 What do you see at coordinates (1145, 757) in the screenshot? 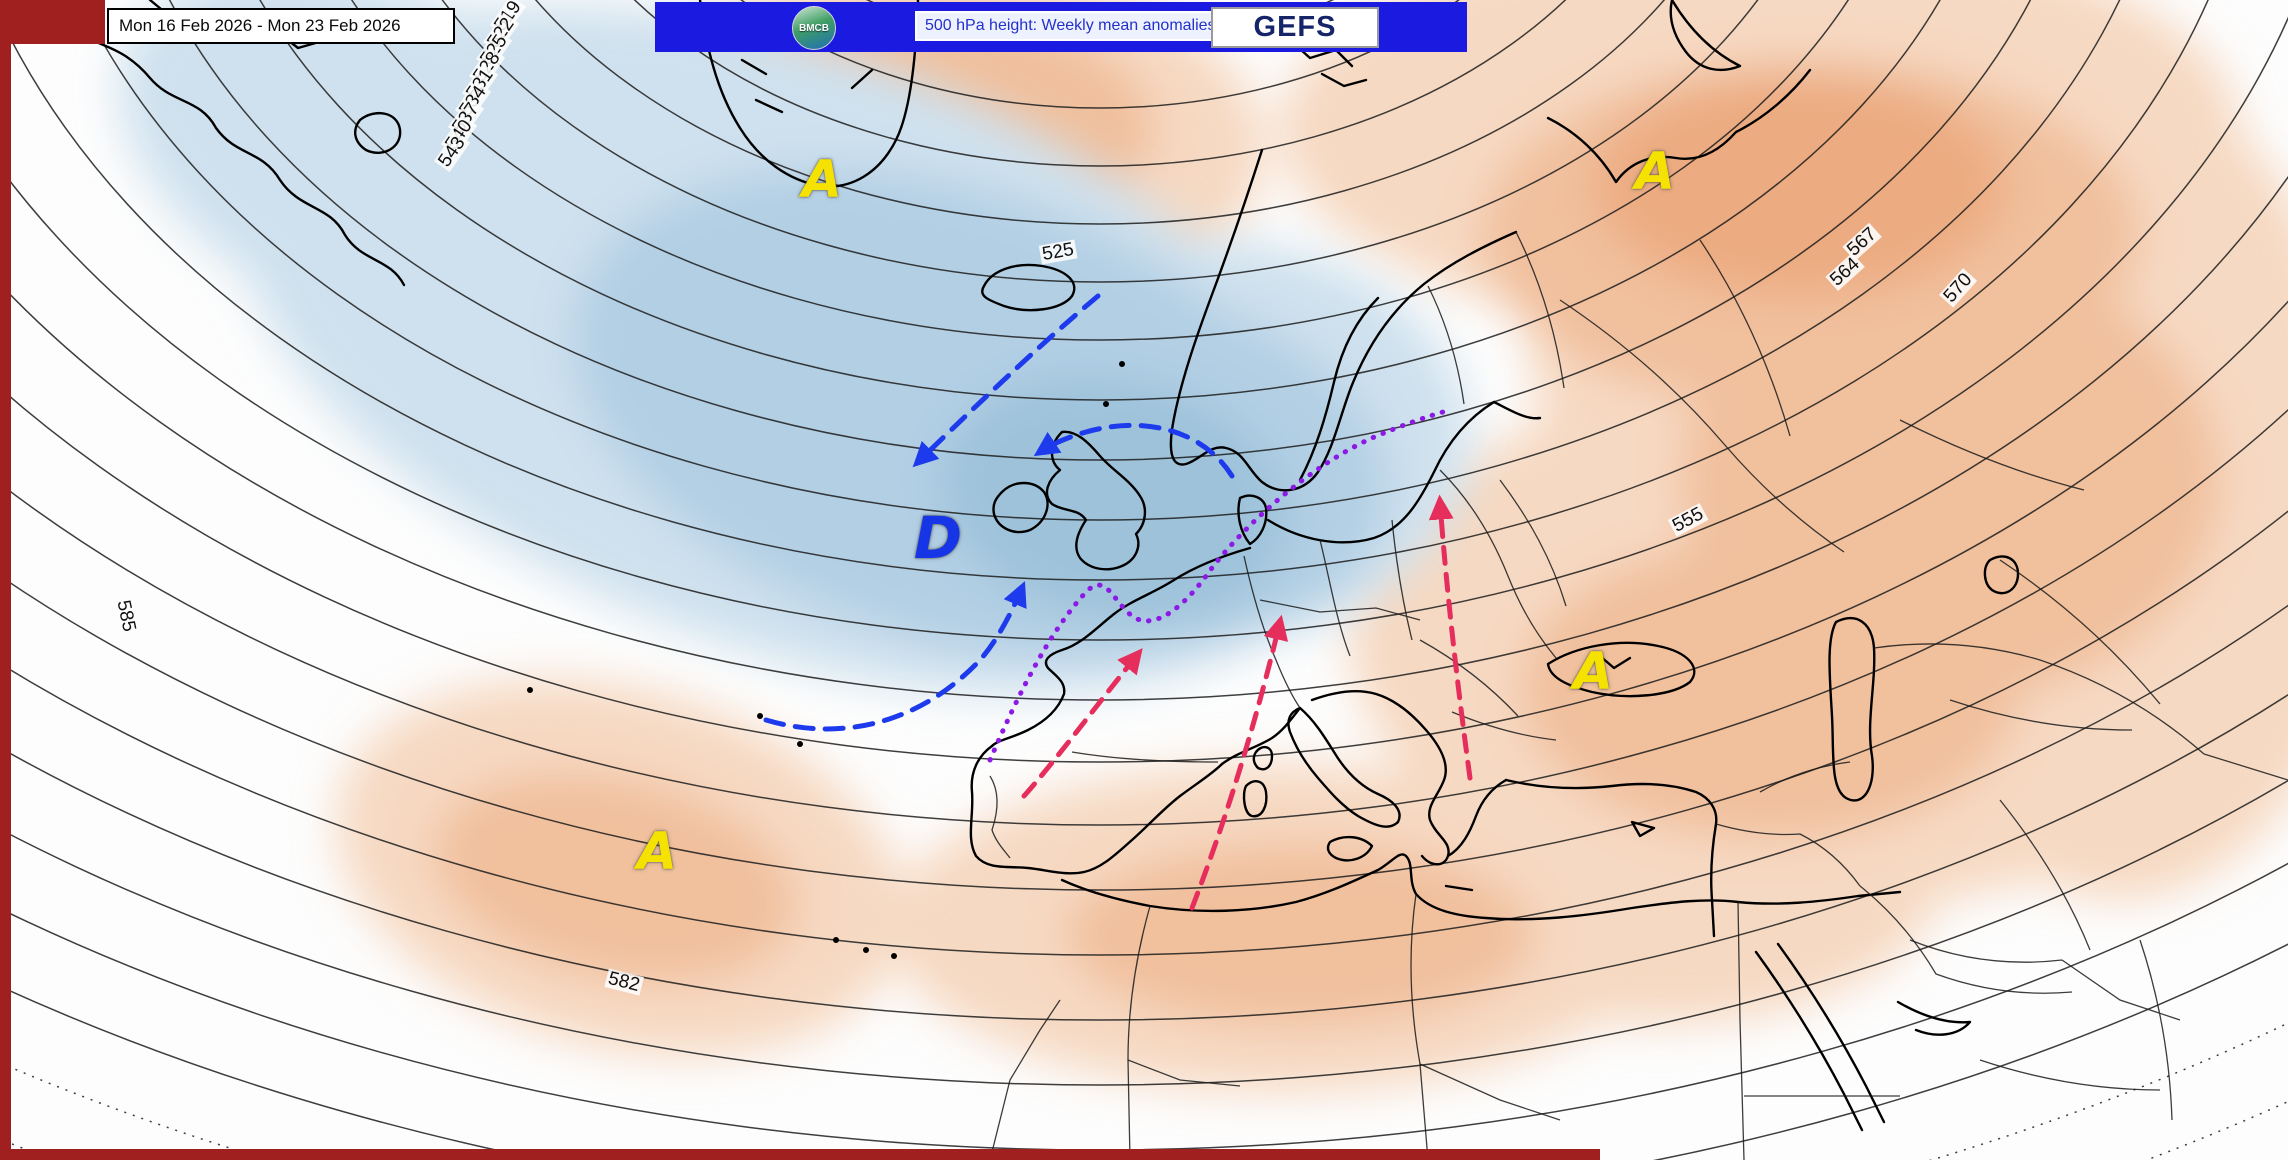
I see `border-pyrenees` at bounding box center [1145, 757].